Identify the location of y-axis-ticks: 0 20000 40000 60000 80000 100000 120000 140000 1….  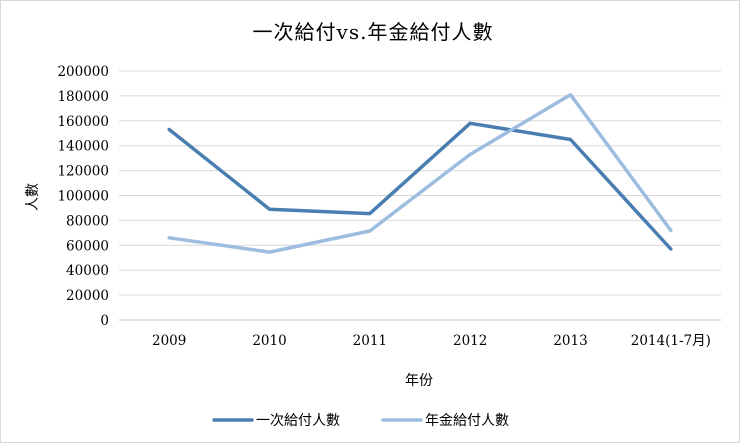
(83, 196).